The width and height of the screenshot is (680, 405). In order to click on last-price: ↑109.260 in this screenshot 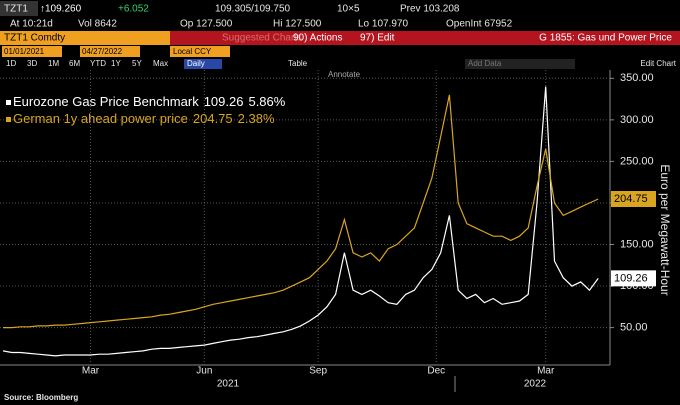, I will do `click(61, 9)`.